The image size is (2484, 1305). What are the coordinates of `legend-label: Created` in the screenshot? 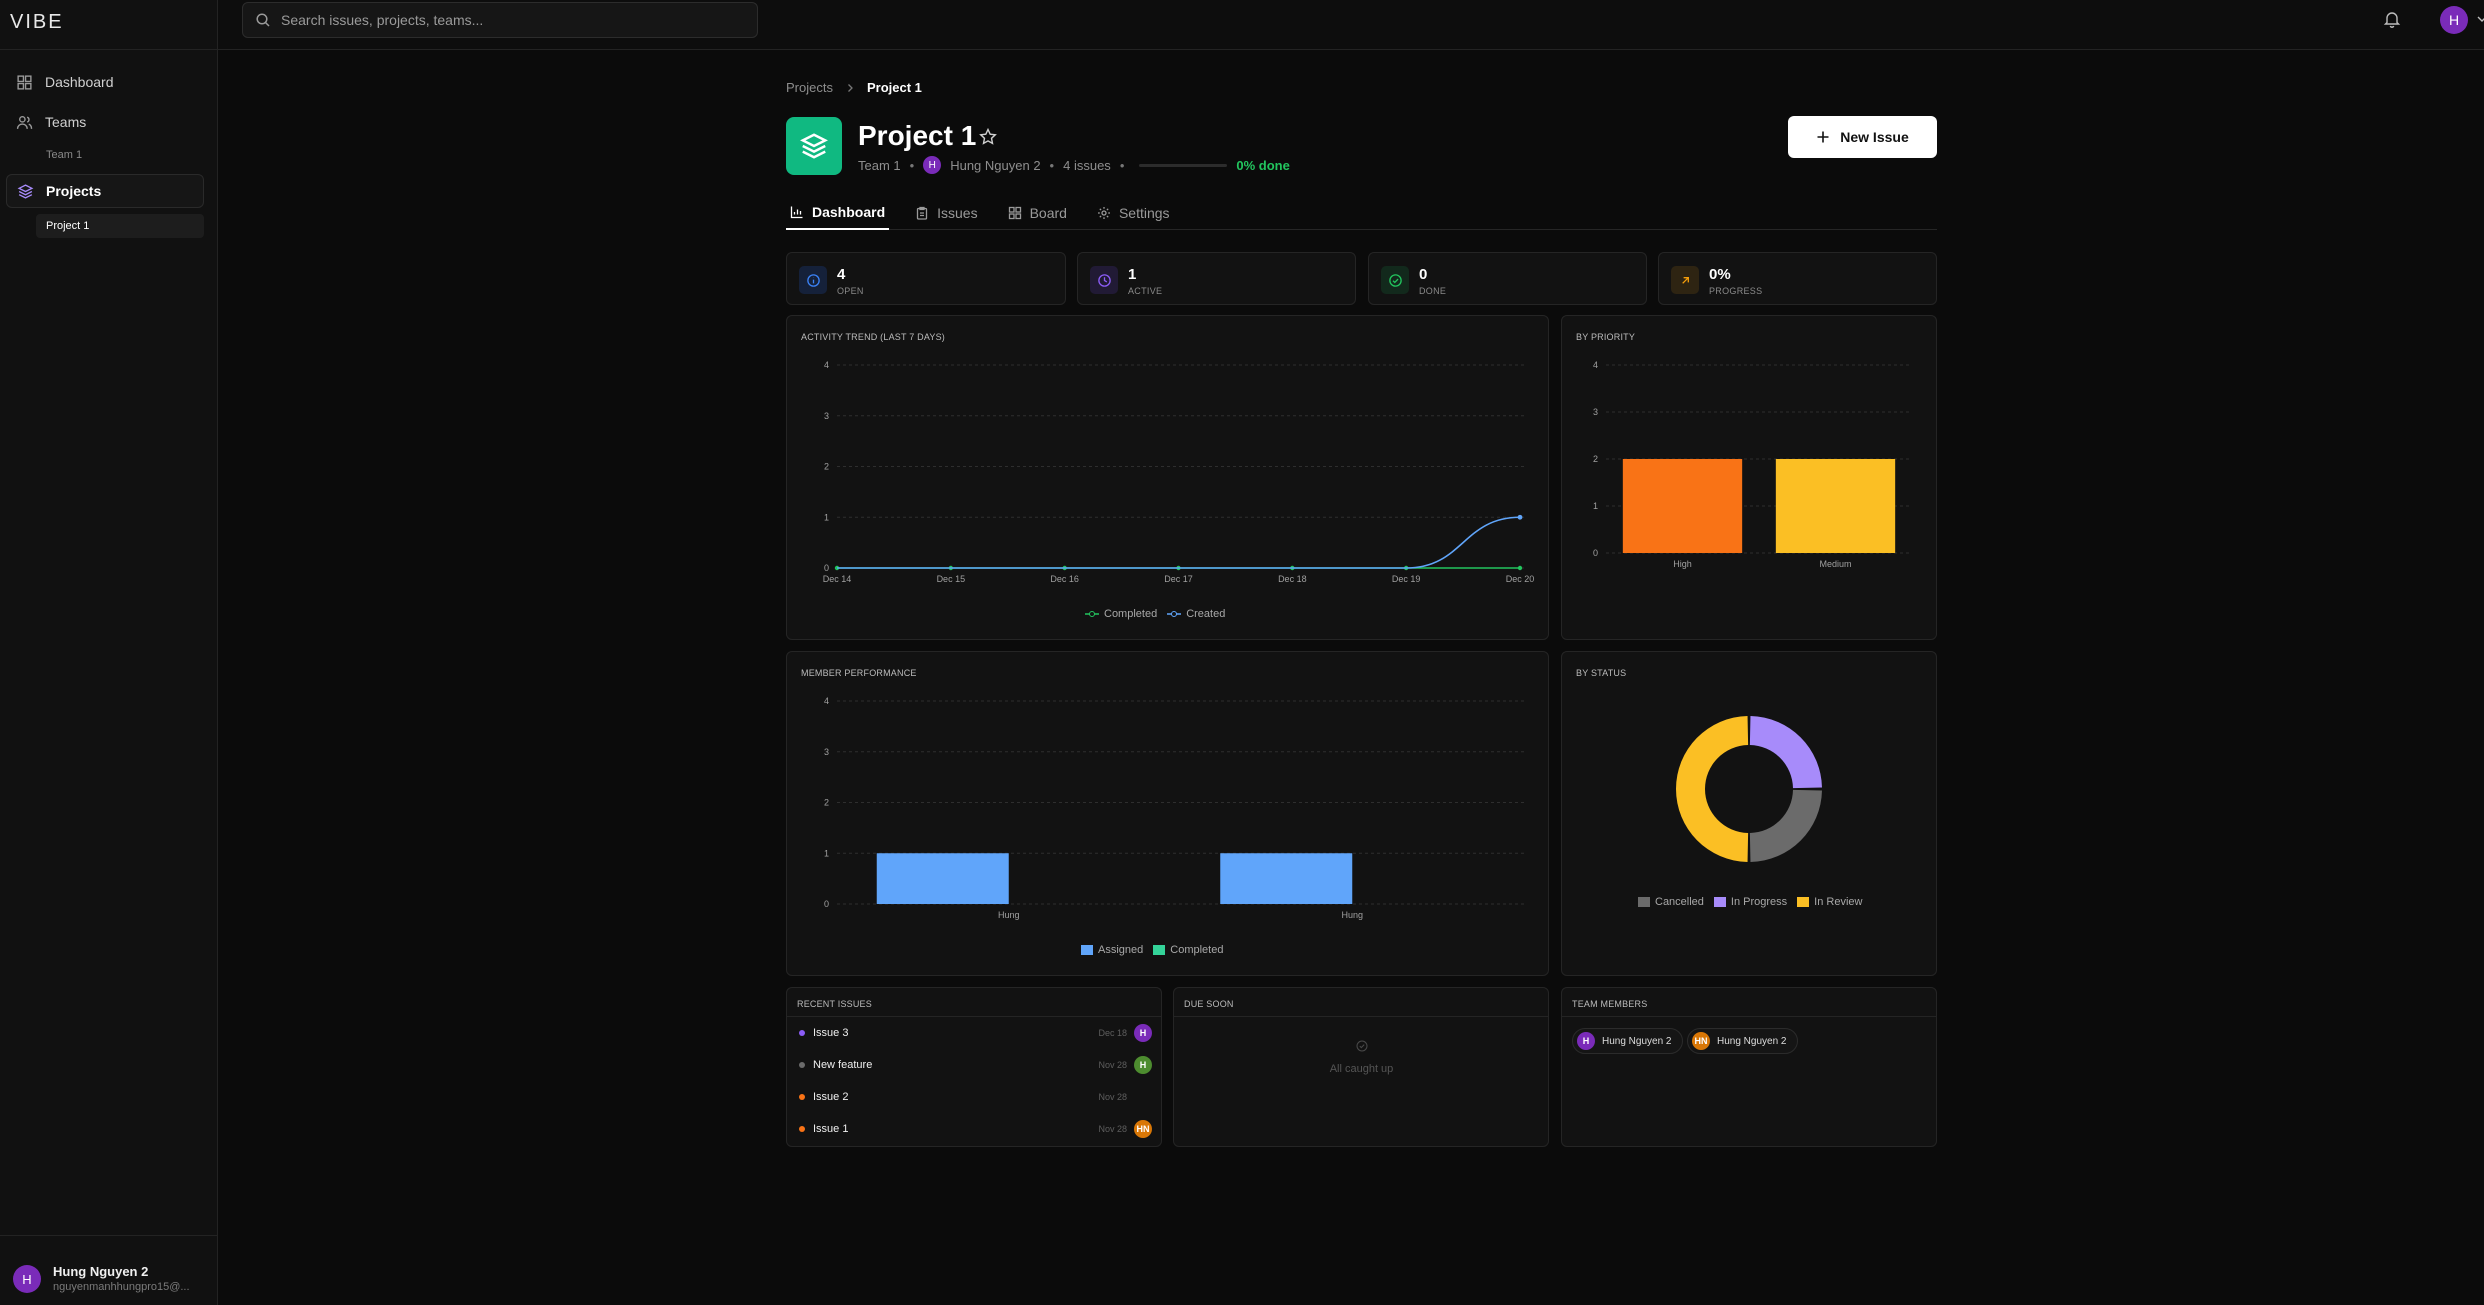 It's located at (1206, 614).